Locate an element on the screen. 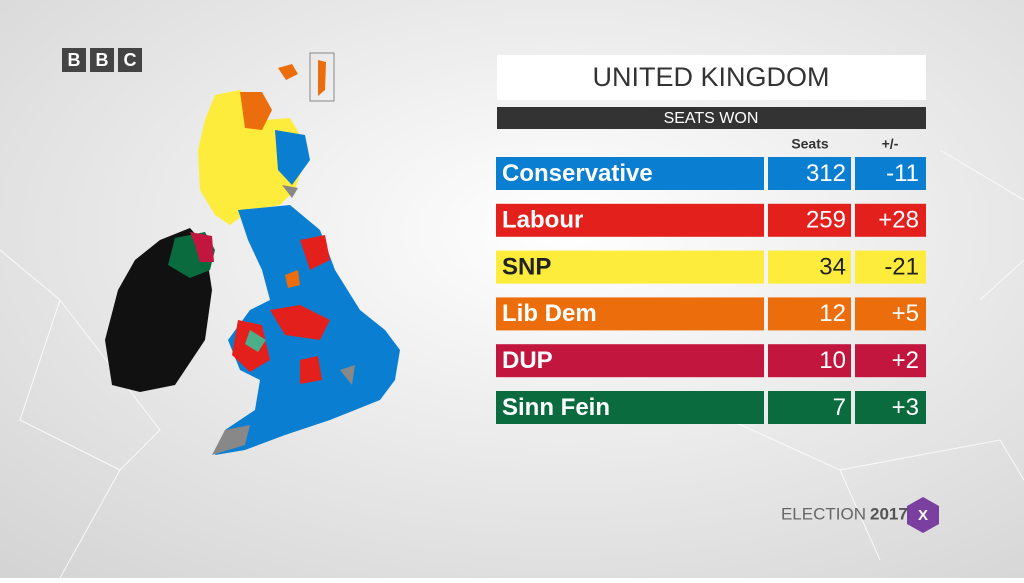  bbc-letter: C is located at coordinates (130, 60).